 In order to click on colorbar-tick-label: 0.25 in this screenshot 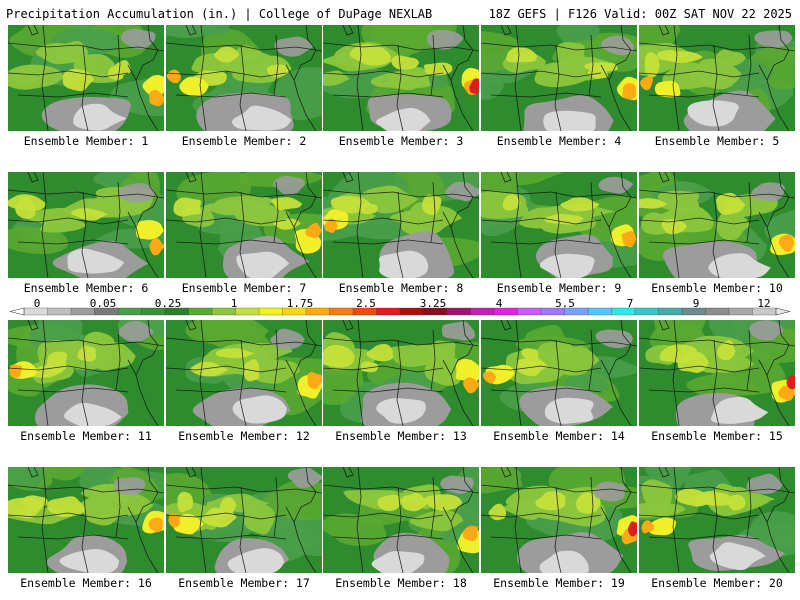, I will do `click(168, 303)`.